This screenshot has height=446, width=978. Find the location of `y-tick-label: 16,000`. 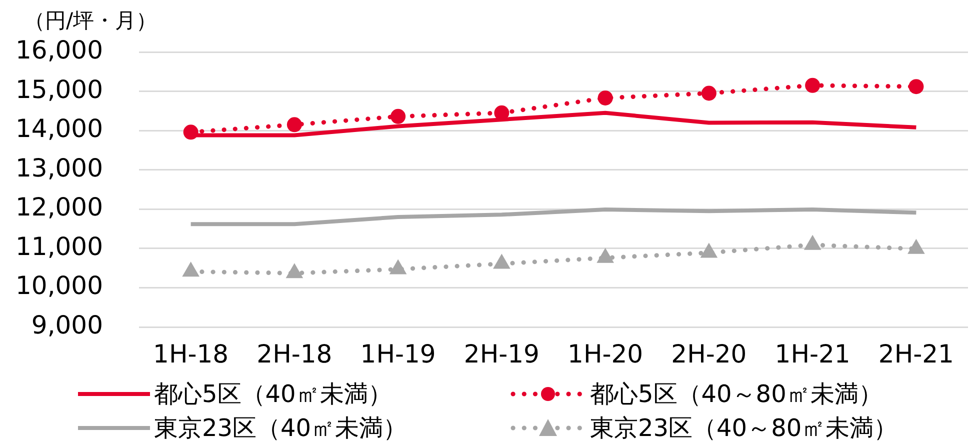

y-tick-label: 16,000 is located at coordinates (59, 50).